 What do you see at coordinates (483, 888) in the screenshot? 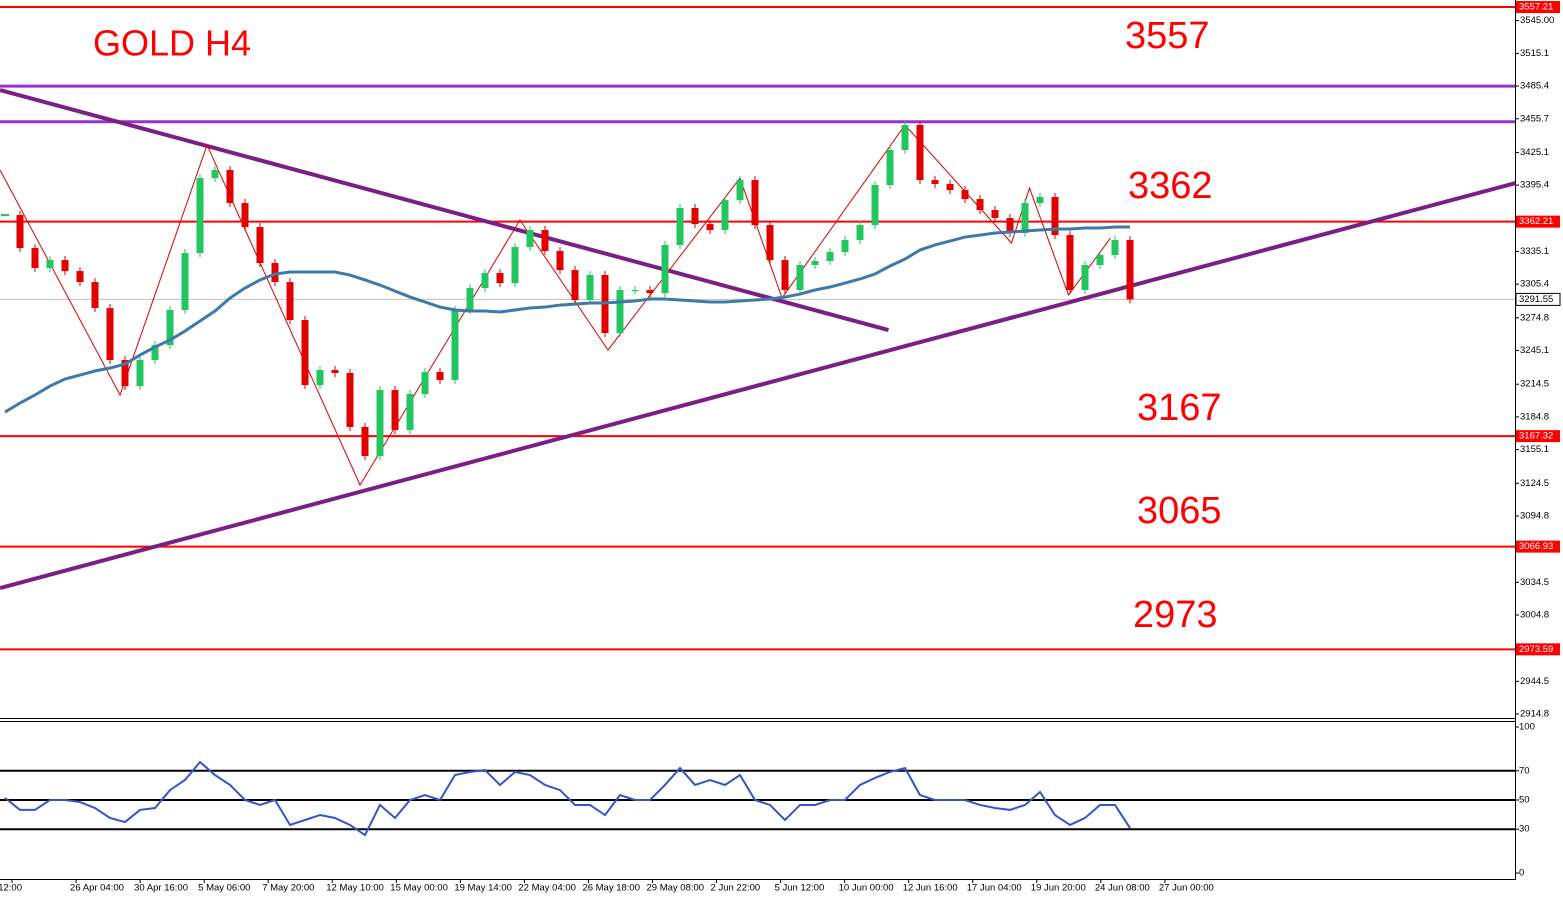
I see `x-tick-label: 19 May 14:00` at bounding box center [483, 888].